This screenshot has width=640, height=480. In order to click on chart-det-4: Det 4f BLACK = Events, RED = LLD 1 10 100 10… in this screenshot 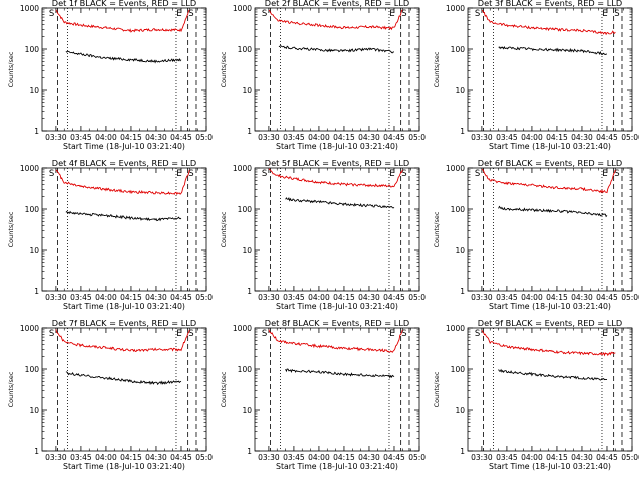, I will do `click(110, 235)`.